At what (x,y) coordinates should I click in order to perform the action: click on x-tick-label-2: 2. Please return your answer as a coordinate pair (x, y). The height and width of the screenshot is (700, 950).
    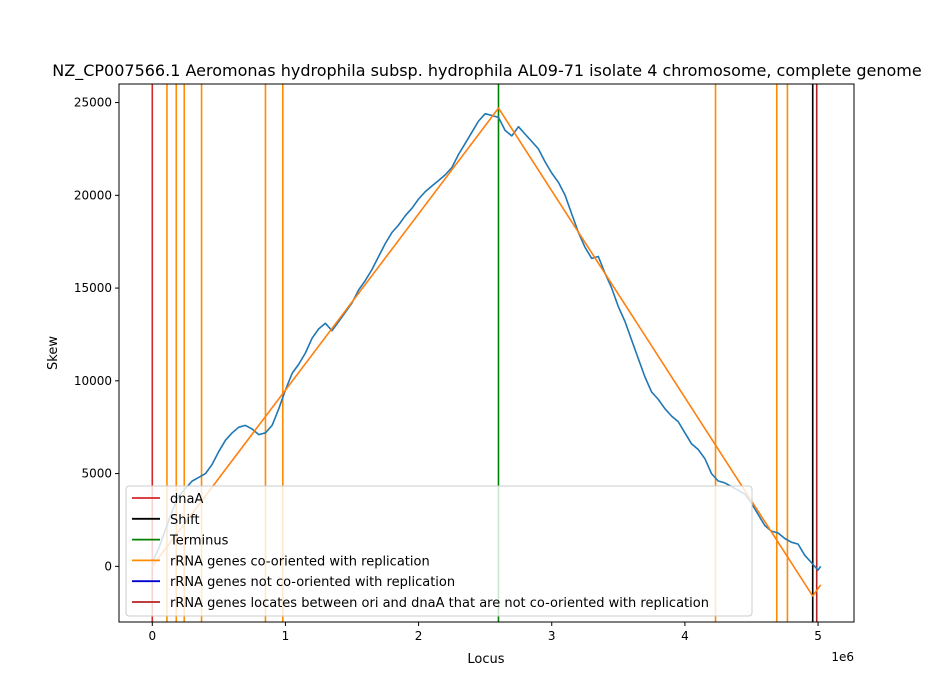
    Looking at the image, I should click on (419, 636).